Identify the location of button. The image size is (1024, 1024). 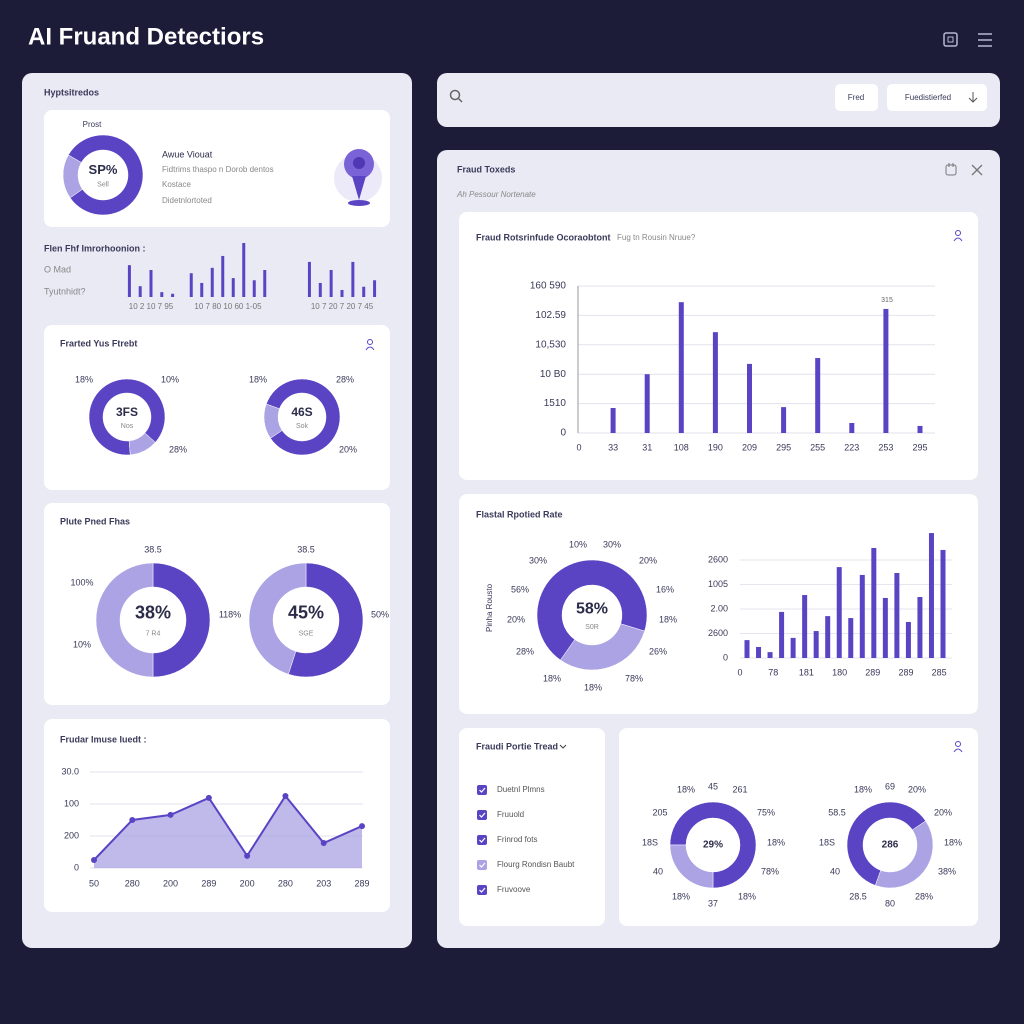
(856, 97).